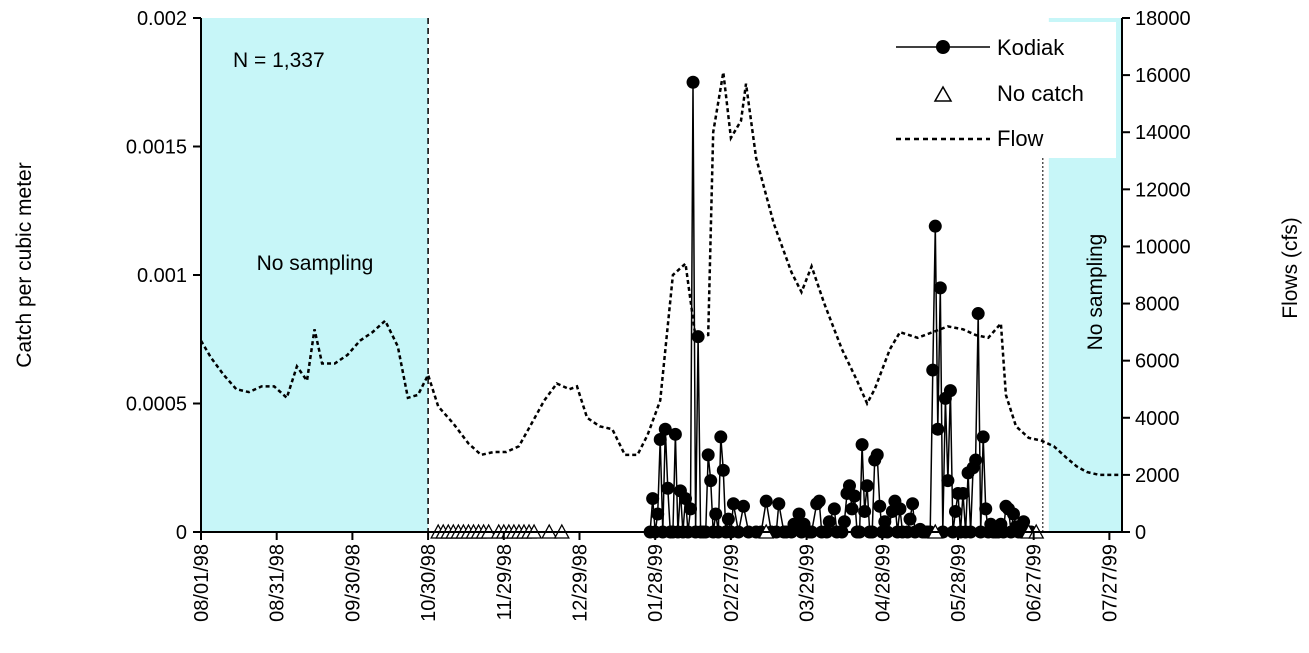  Describe the element at coordinates (943, 93) in the screenshot. I see `legend-no-catch-marker` at that location.